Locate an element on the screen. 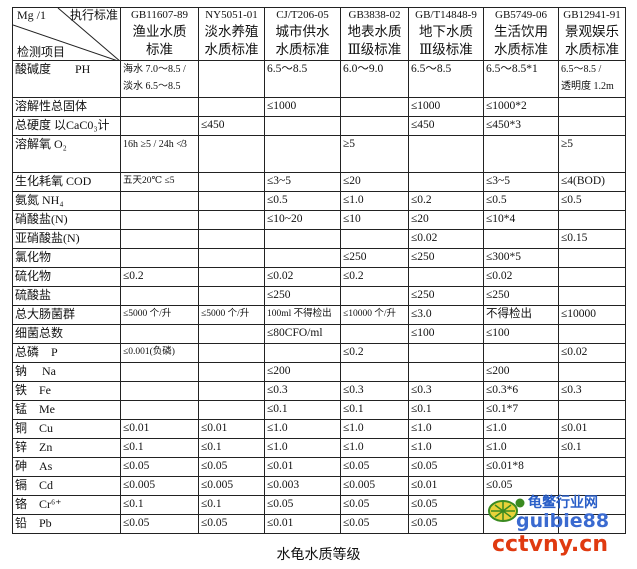 The image size is (637, 569). standard-column-header: NY5051-01 淡水养殖 水质标准 is located at coordinates (231, 34).